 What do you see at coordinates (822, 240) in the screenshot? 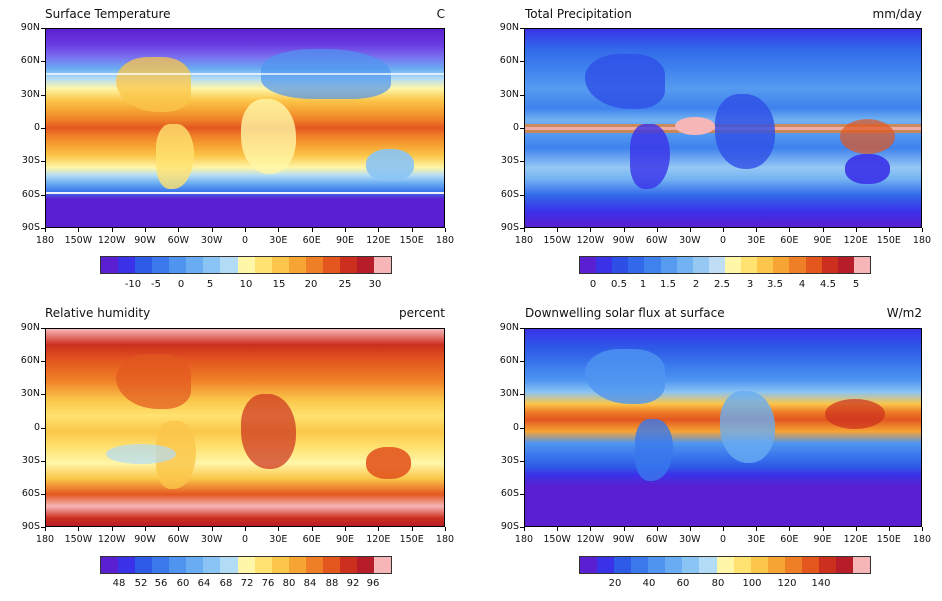
I see `longitude-label: 90E` at bounding box center [822, 240].